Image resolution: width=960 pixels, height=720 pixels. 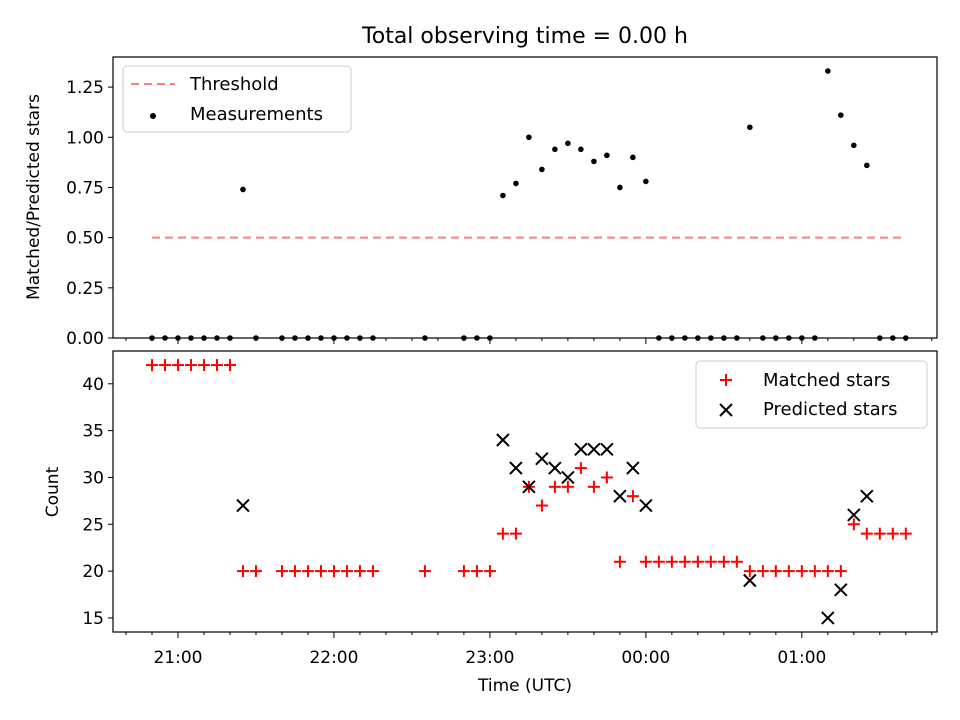 I want to click on y-tick-label: 20, so click(x=93, y=572).